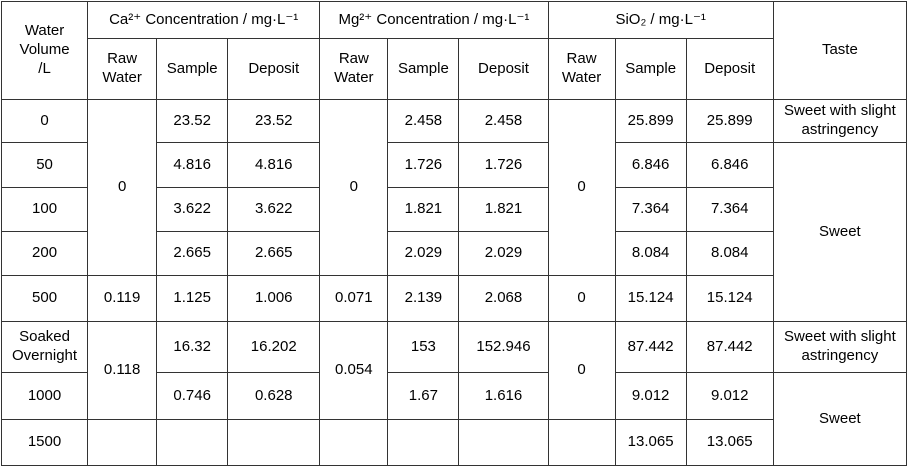 The width and height of the screenshot is (910, 476). Describe the element at coordinates (503, 298) in the screenshot. I see `cell-v500-mg-deposit: 2.068` at that location.